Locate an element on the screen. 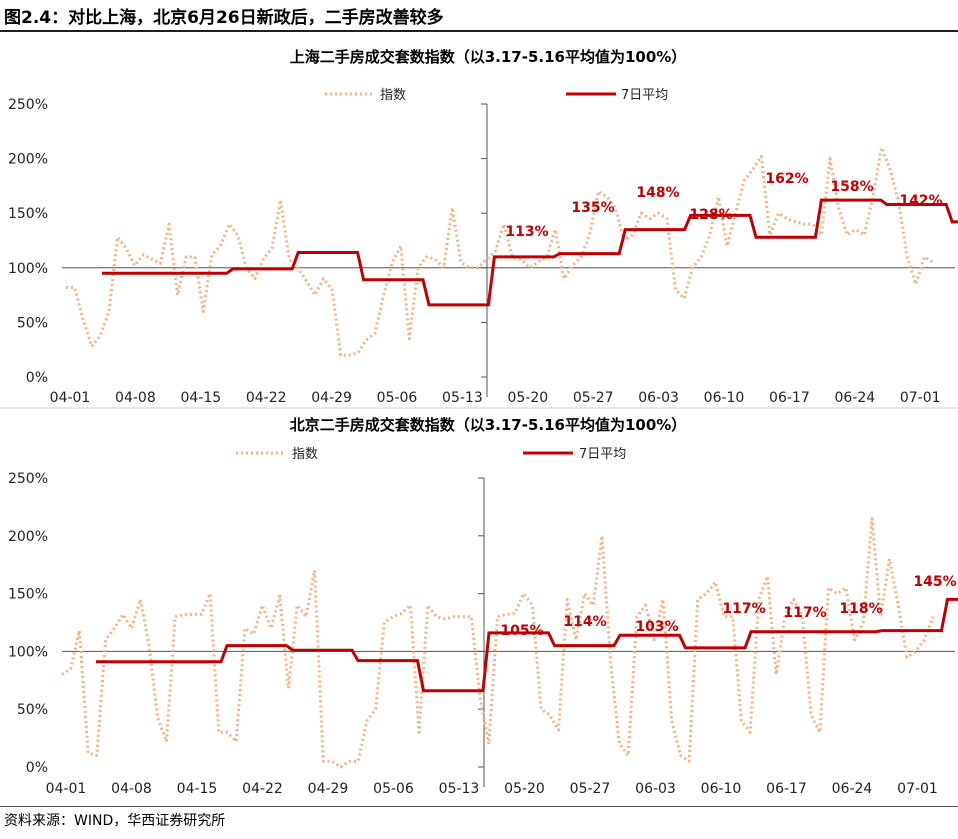  figure-title: 图2.4：对比上海，北京6月26日新政后，二手房改善较多 is located at coordinates (224, 18).